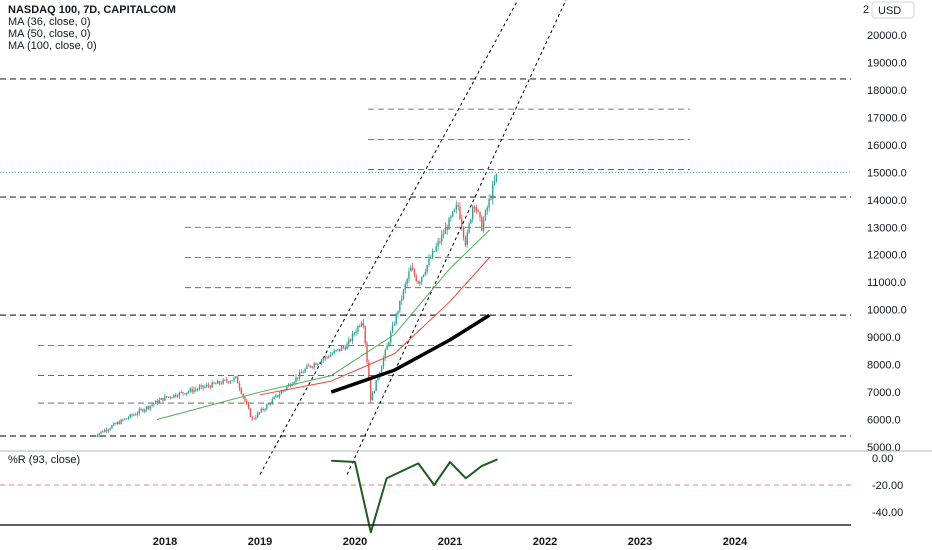 The width and height of the screenshot is (932, 550). Describe the element at coordinates (887, 228) in the screenshot. I see `price-tick-label: 13000.0` at that location.